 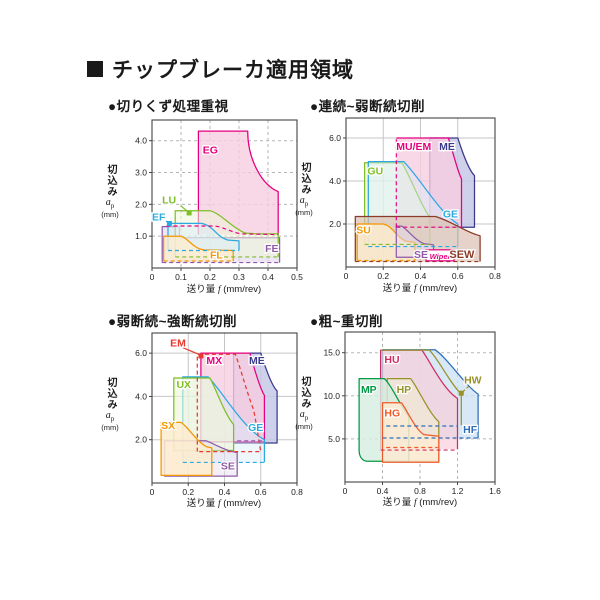 What do you see at coordinates (413, 147) in the screenshot?
I see `region-label-MU-EM: MU/EM` at bounding box center [413, 147].